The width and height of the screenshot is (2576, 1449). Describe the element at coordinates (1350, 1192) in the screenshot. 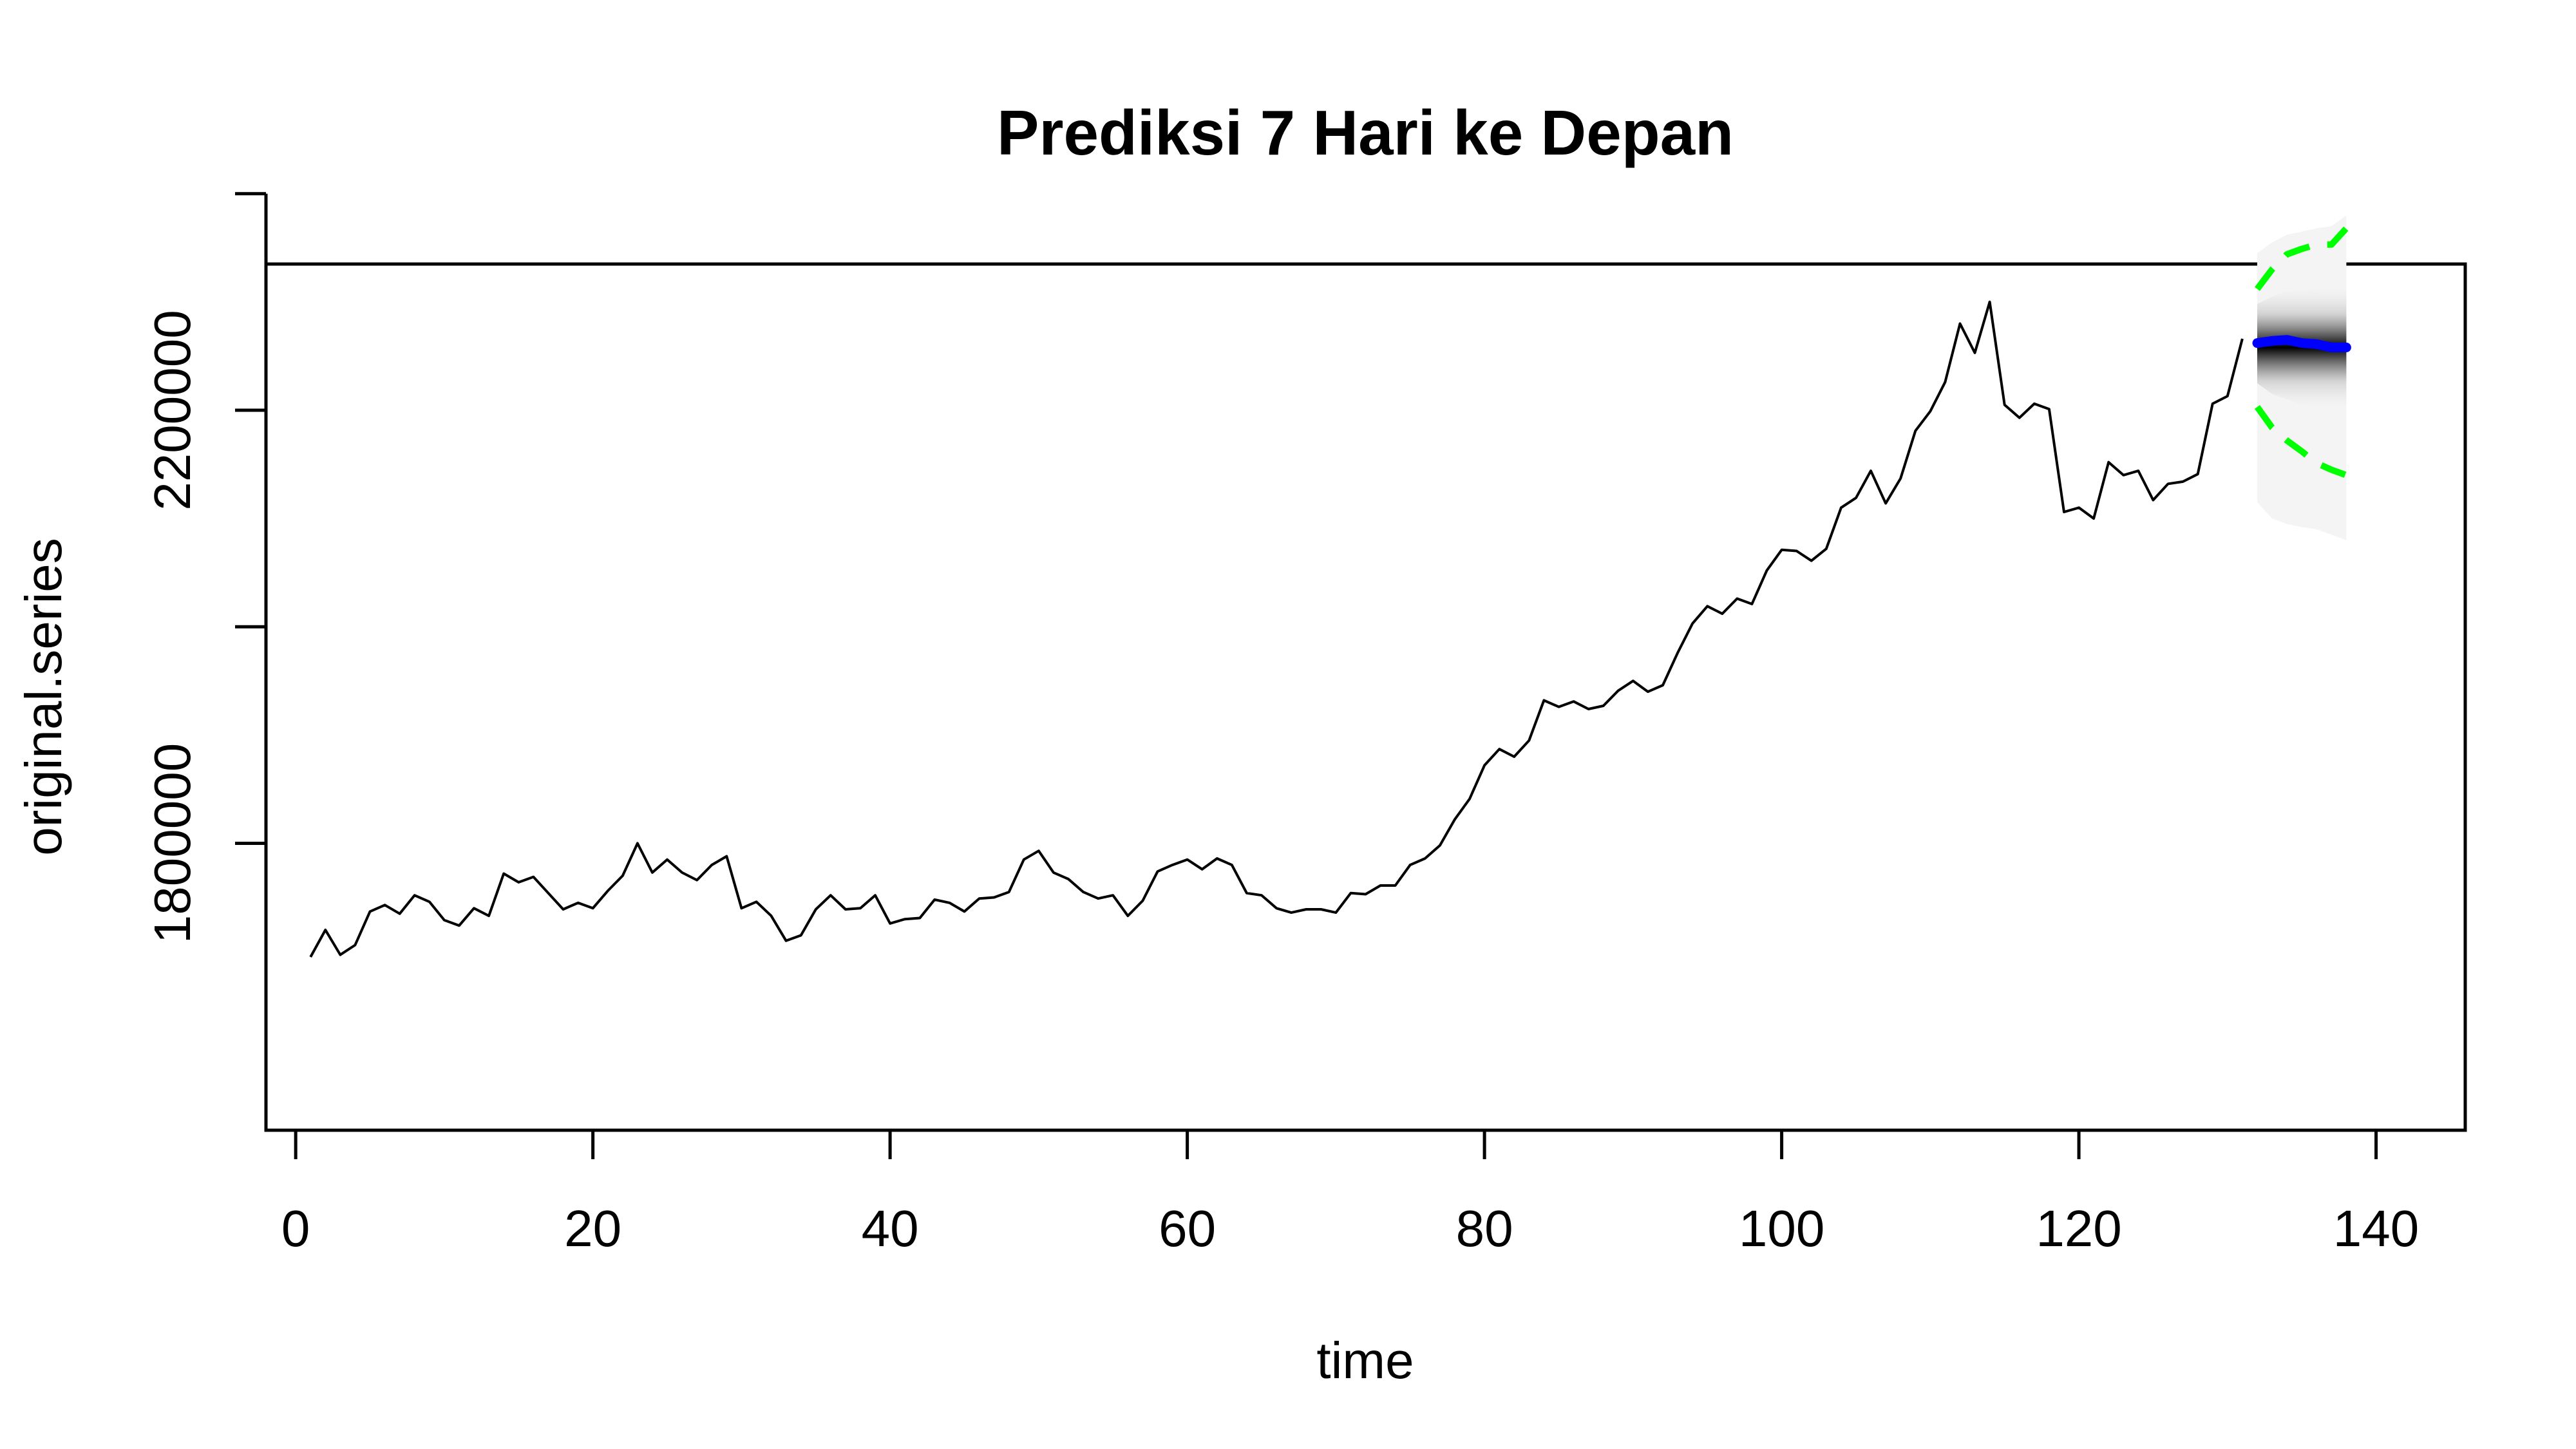

I see `x-axis: 0 20 40 60 80 100 120 140` at that location.